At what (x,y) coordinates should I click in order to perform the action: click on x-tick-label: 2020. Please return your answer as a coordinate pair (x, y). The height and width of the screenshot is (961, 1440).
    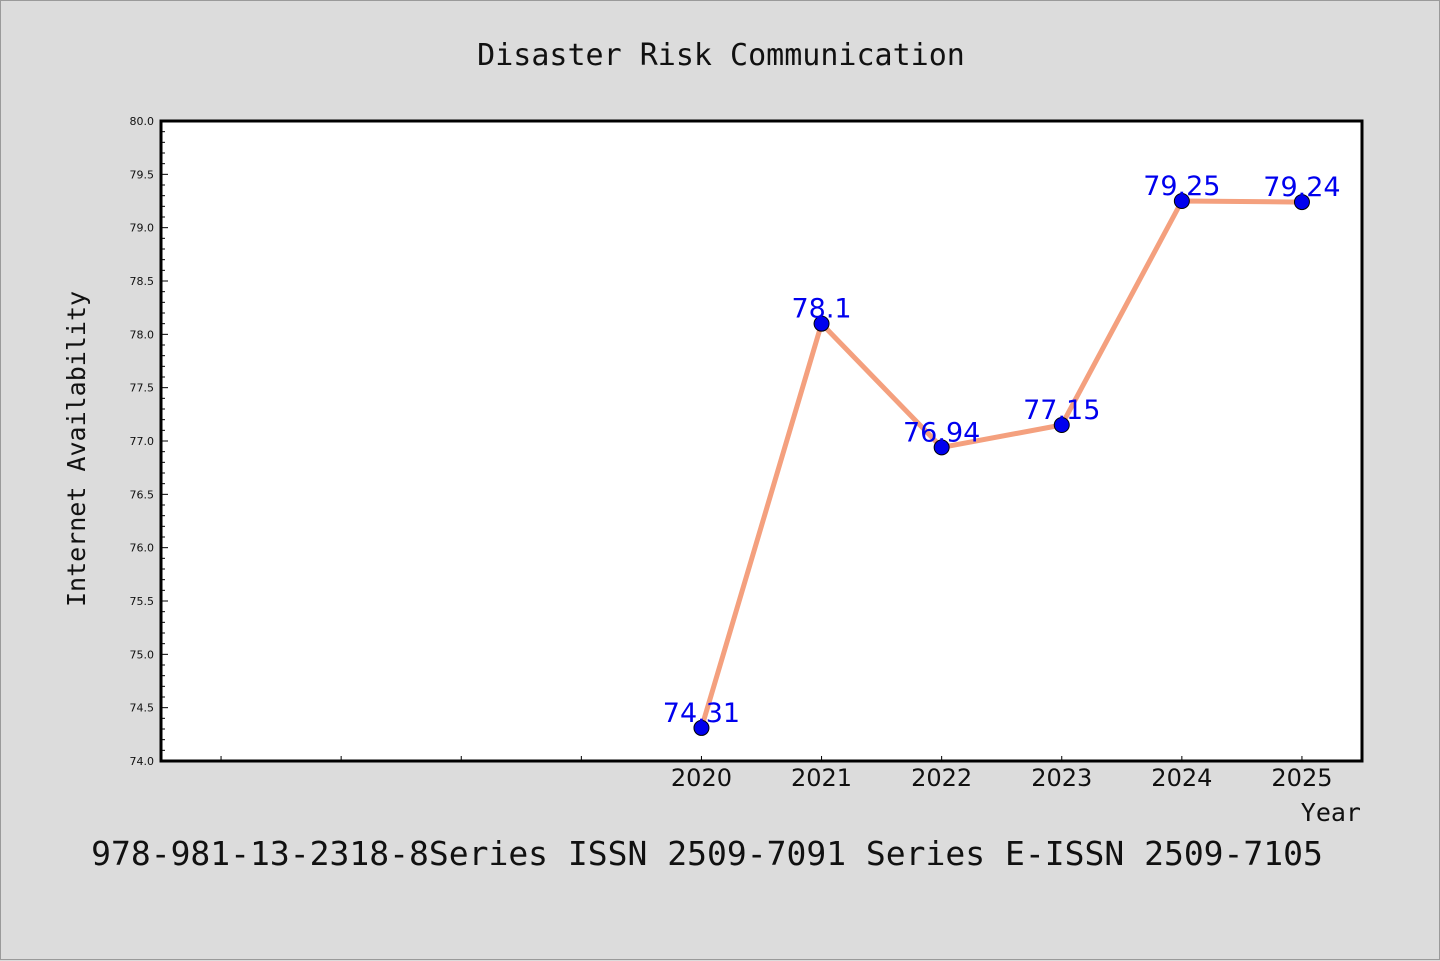
    Looking at the image, I should click on (701, 778).